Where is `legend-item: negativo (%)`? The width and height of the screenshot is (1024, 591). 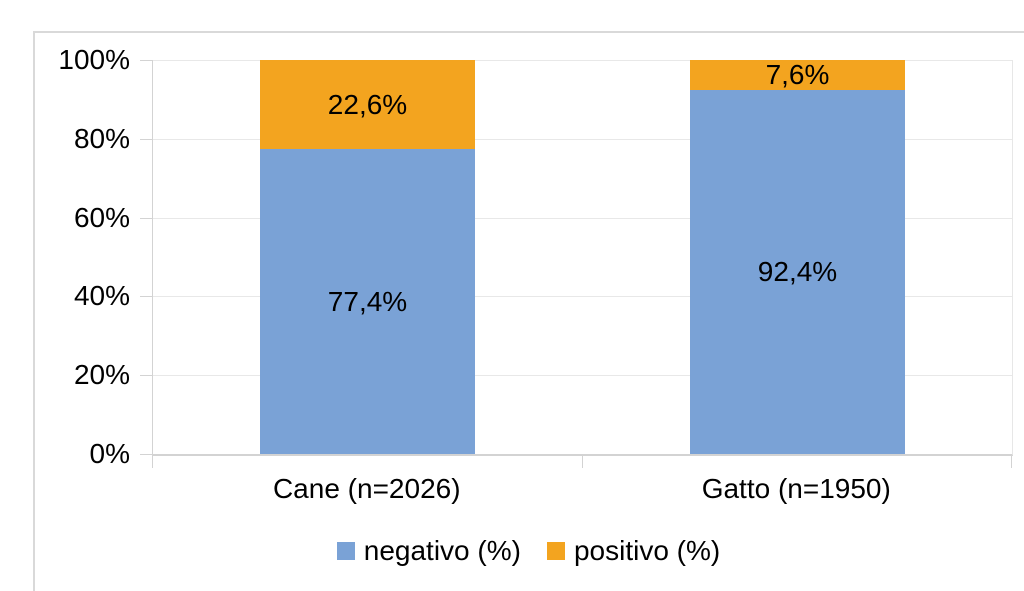
legend-item: negativo (%) is located at coordinates (428, 550).